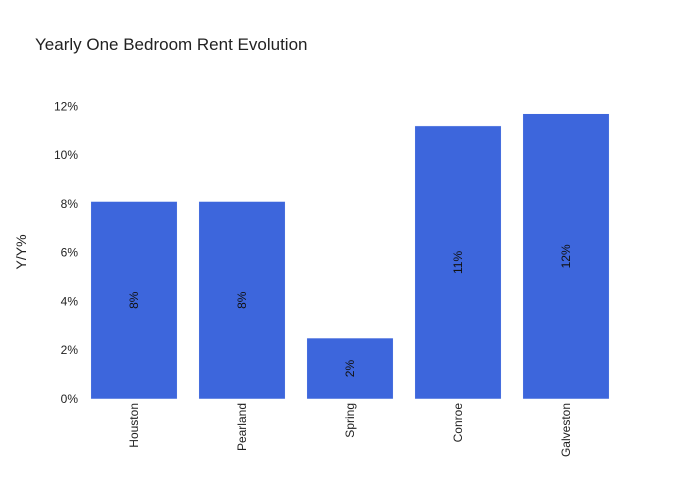 The image size is (700, 500). I want to click on data-label: 12%, so click(566, 256).